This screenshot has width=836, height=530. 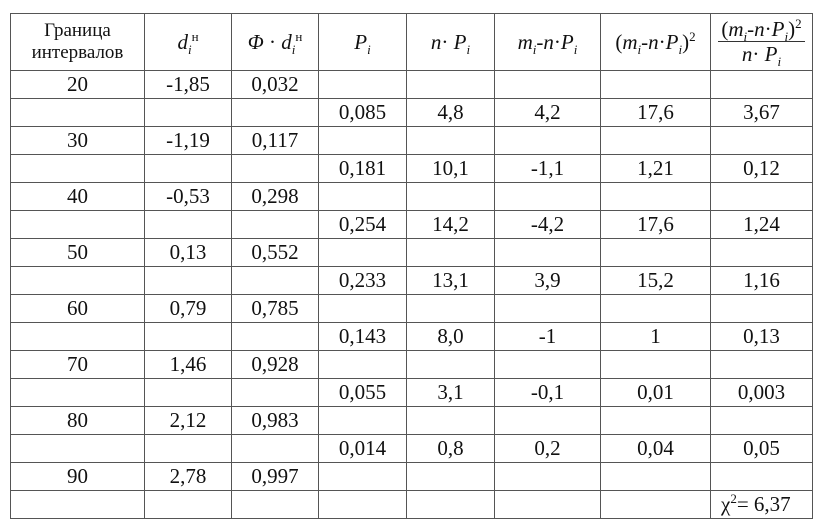 I want to click on cell-boundary: 70, so click(x=77, y=364).